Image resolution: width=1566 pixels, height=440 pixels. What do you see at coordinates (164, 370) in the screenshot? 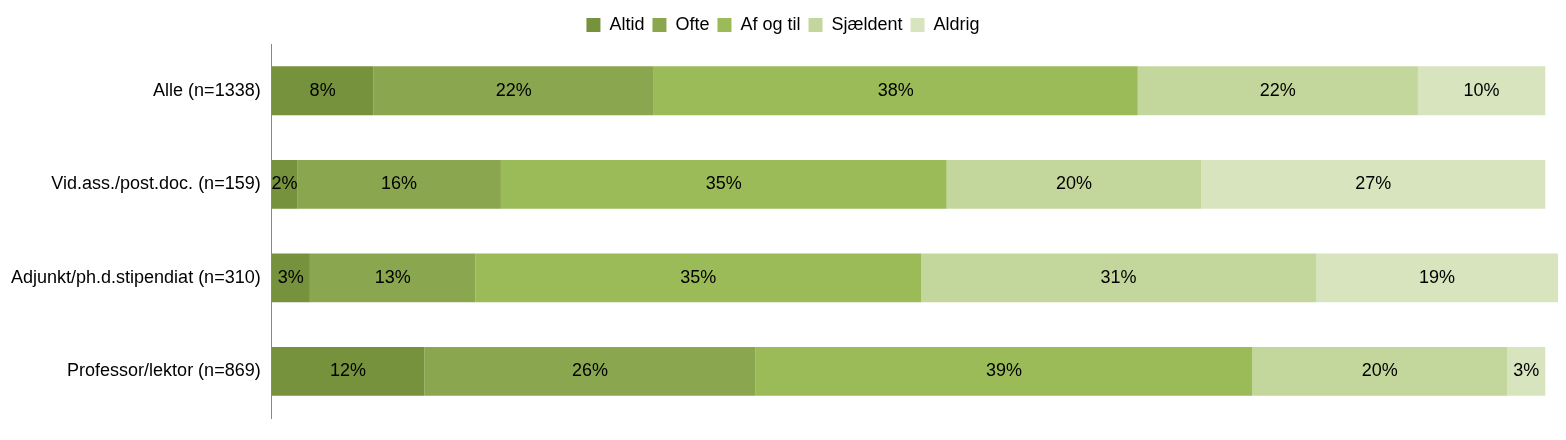
I see `y-tick-label: Professor/lektor (n=869)` at bounding box center [164, 370].